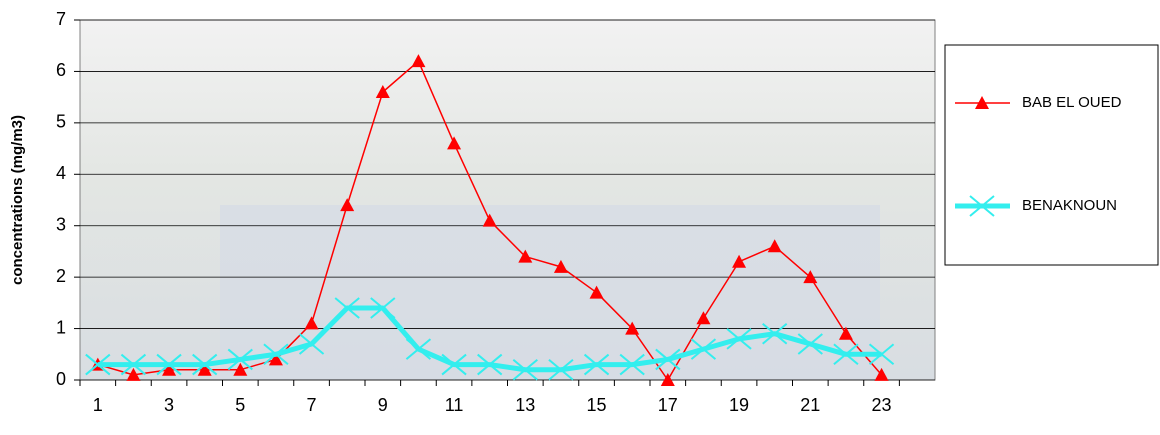  Describe the element at coordinates (17, 200) in the screenshot. I see `y-axis-label: concentrations (mg/m3)` at that location.